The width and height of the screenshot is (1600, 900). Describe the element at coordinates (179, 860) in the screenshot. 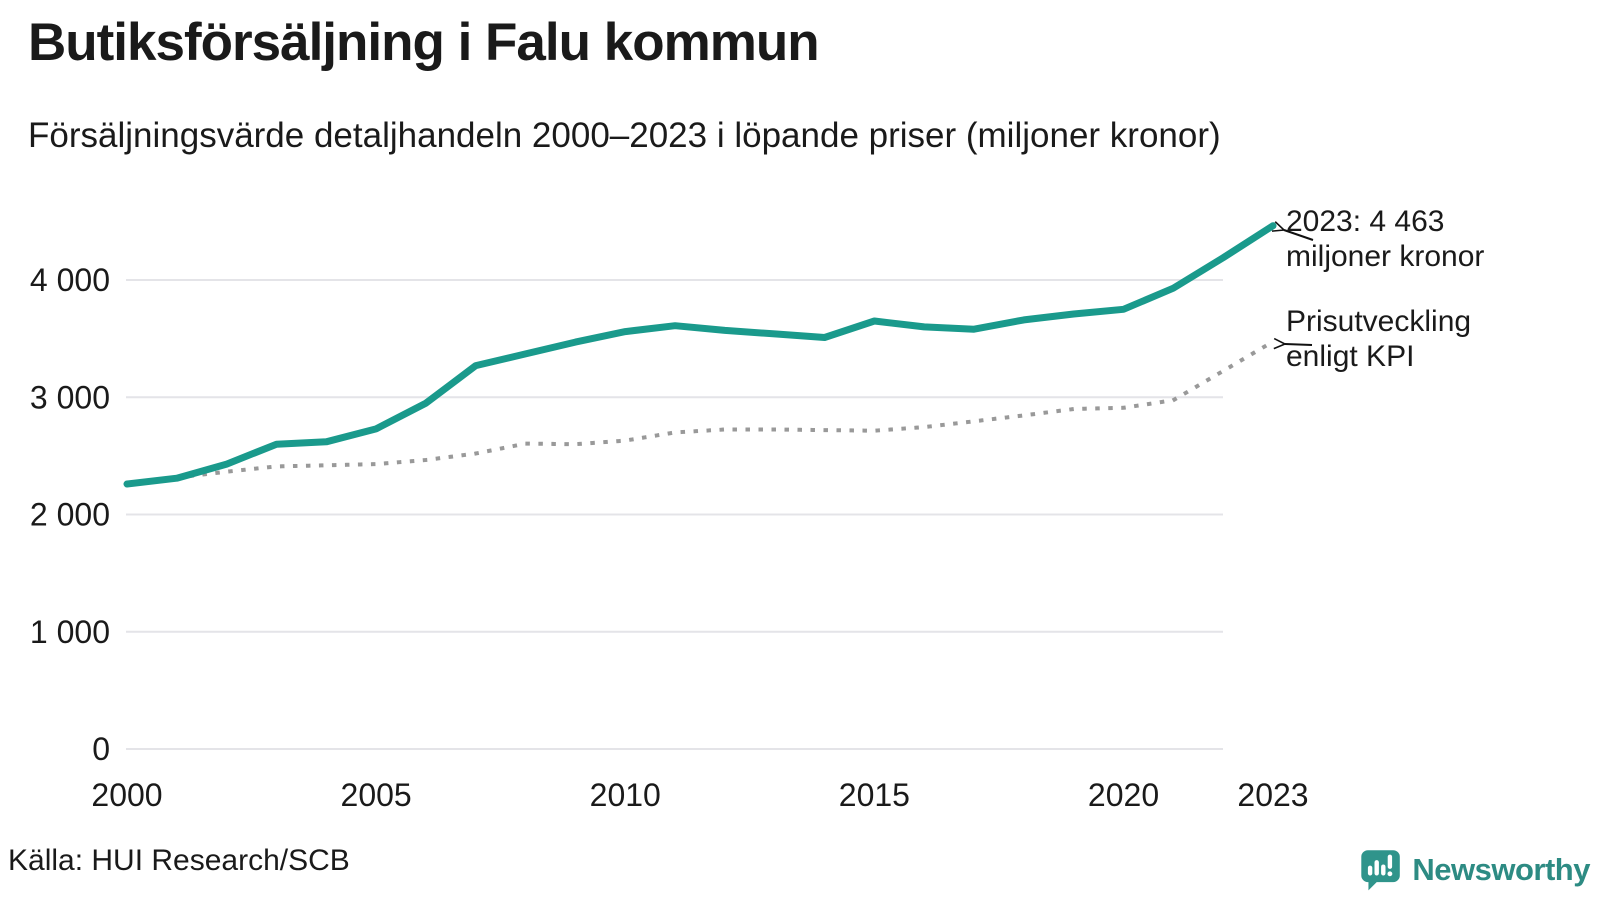

I see `source-note: Källa: HUI Research/SCB` at that location.